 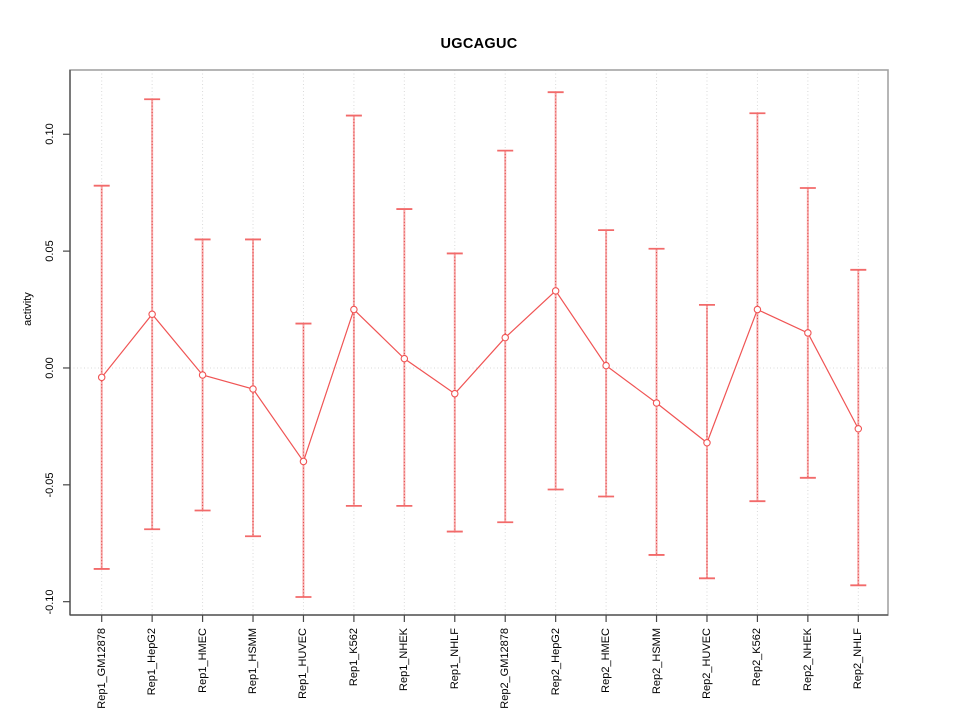 What do you see at coordinates (656, 661) in the screenshot?
I see `x-tick-label: Rep2_HSMM` at bounding box center [656, 661].